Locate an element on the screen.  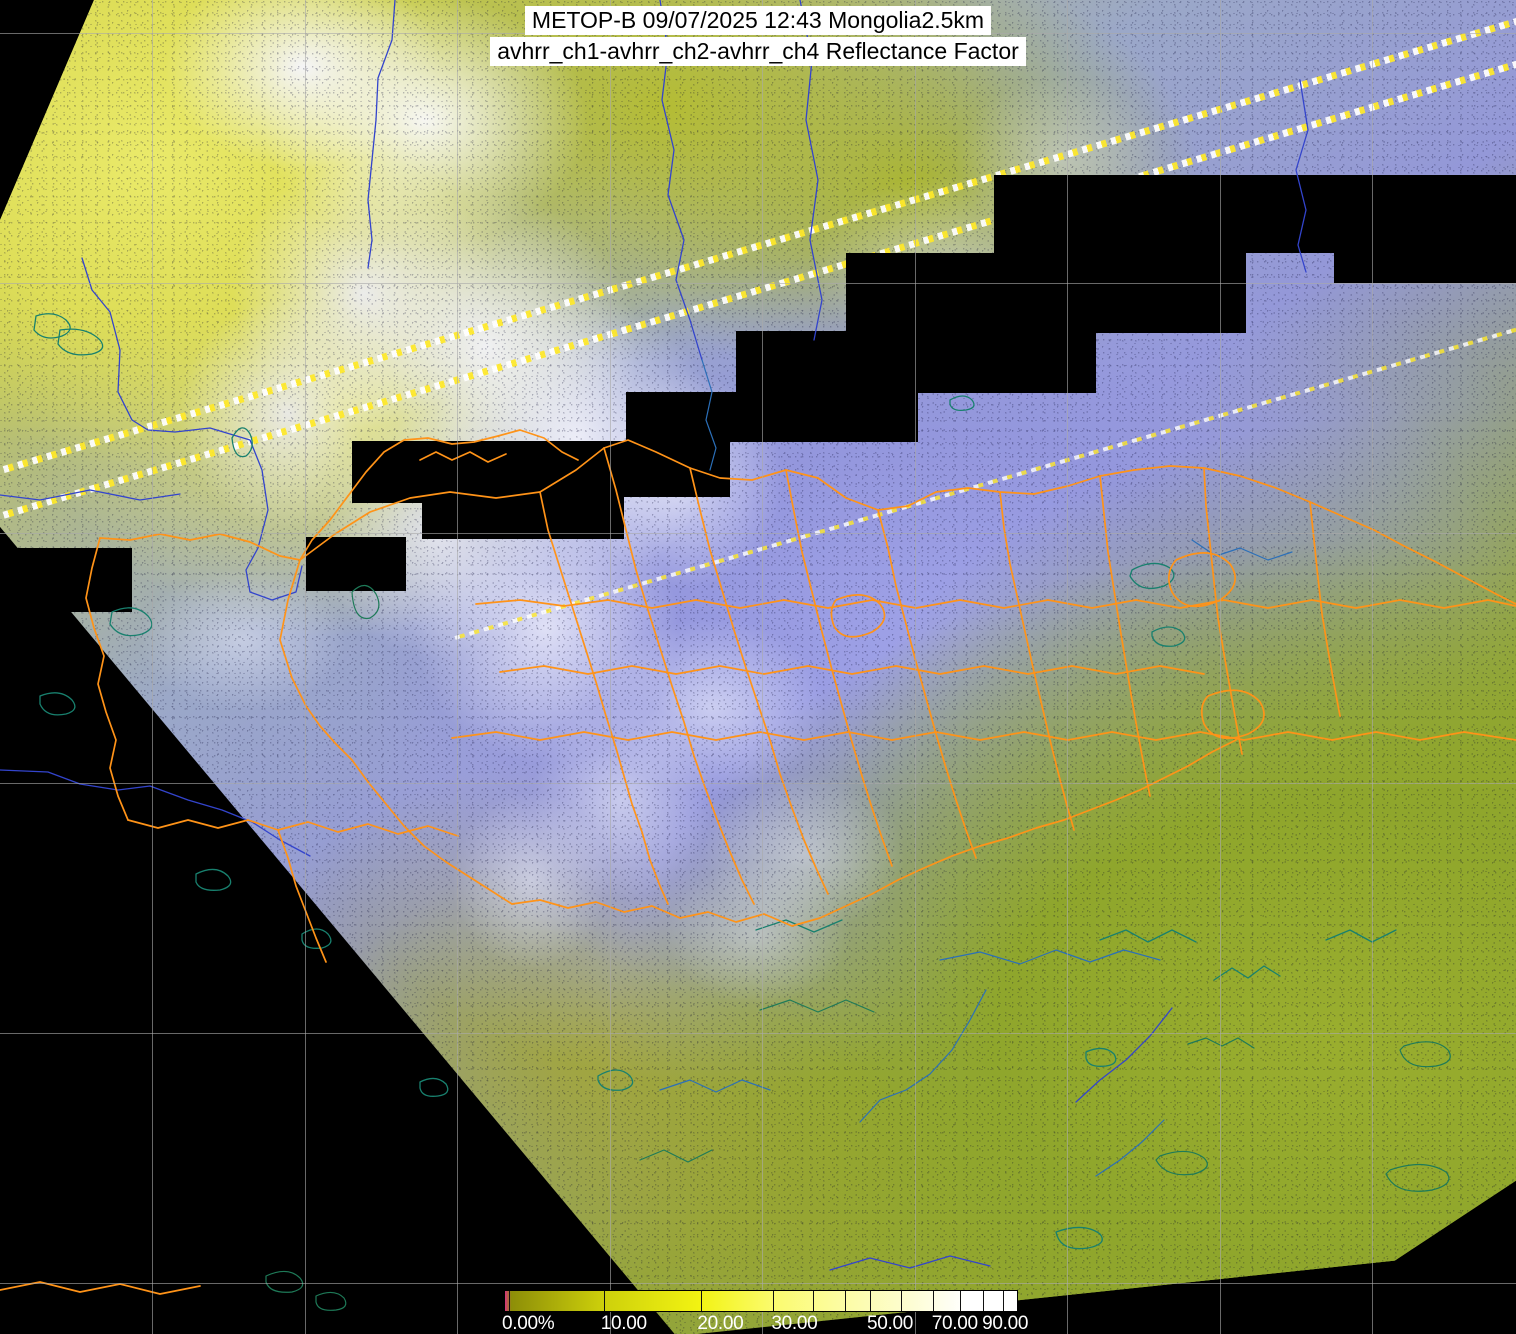
colorbar-tick-label: 70.00 is located at coordinates (954, 1323).